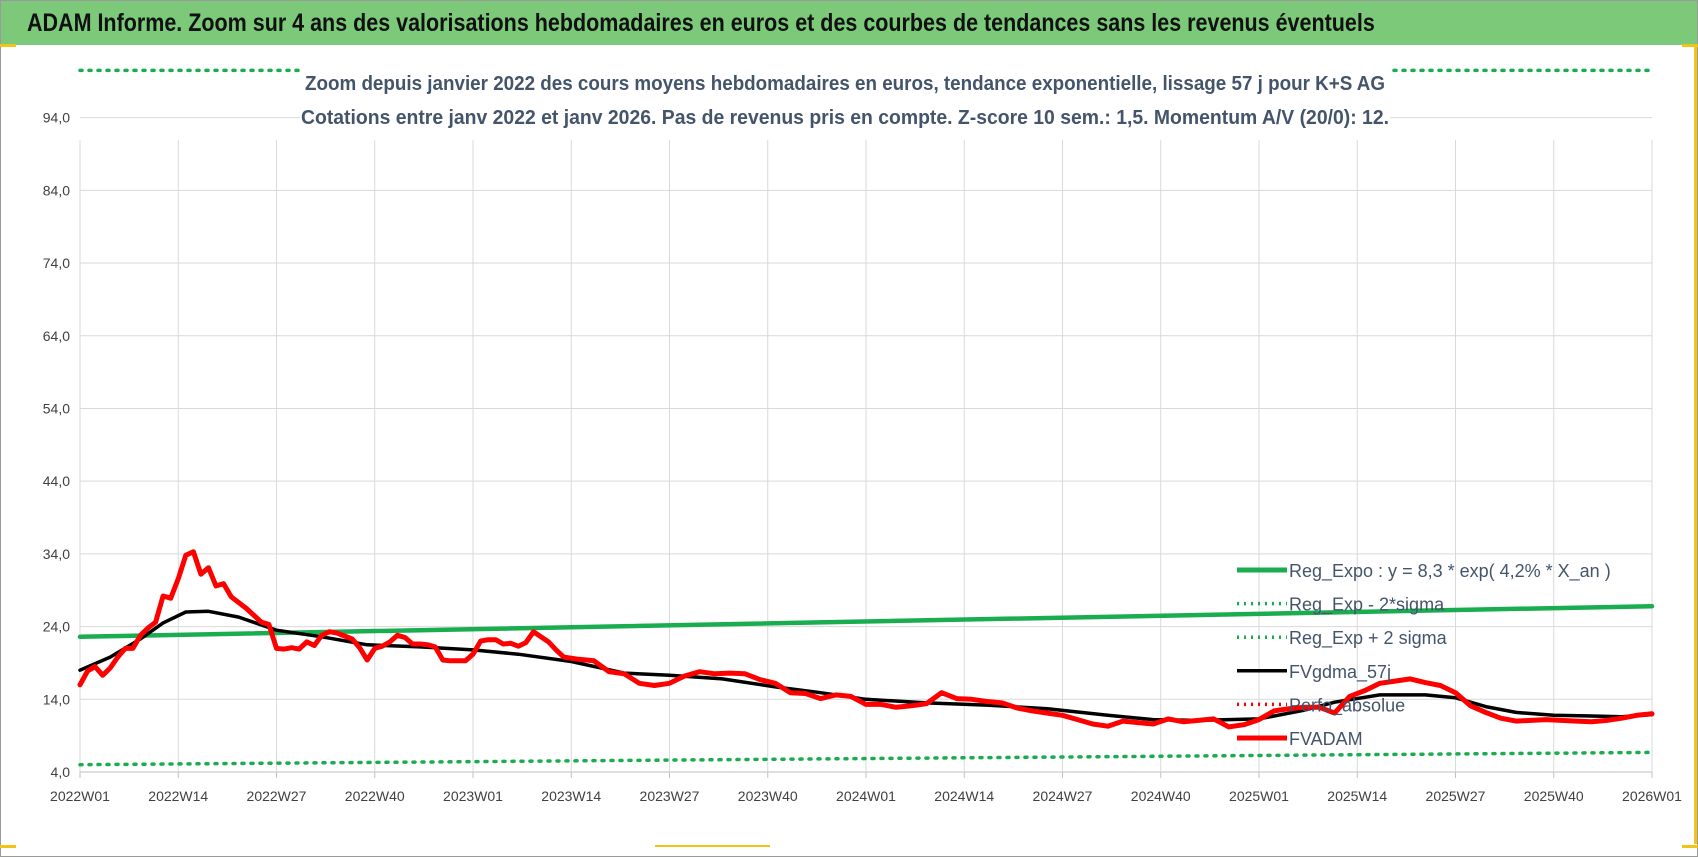 Image resolution: width=1698 pixels, height=857 pixels. Describe the element at coordinates (1357, 796) in the screenshot. I see `x-tick-label: 2025W14` at that location.